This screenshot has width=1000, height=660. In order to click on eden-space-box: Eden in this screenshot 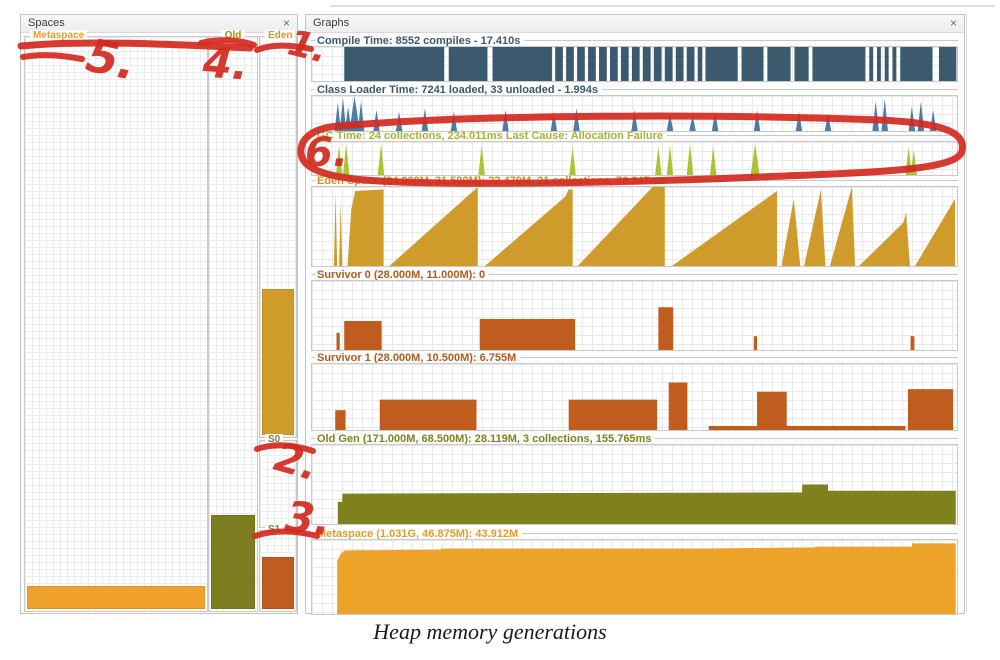, I will do `click(278, 234)`.